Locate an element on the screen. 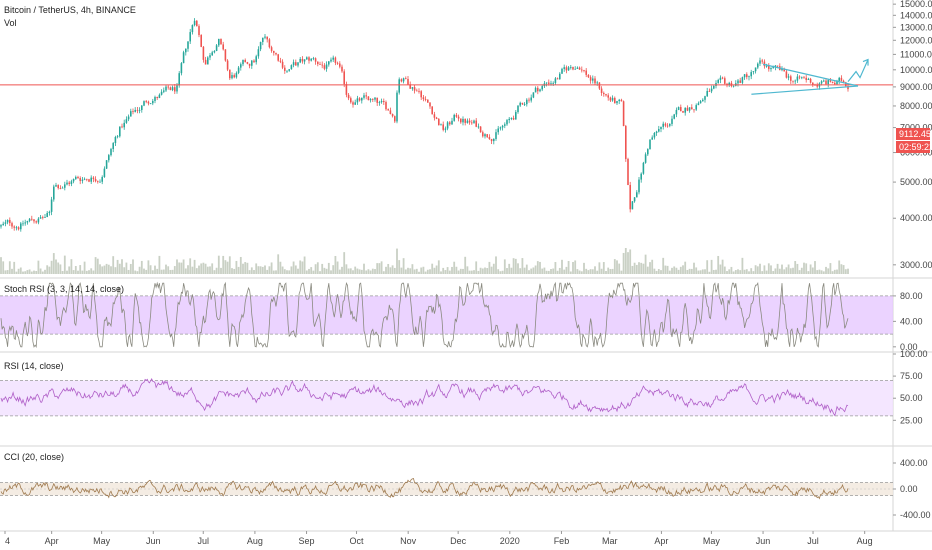 The width and height of the screenshot is (932, 550). volume-label: Vol is located at coordinates (10, 23).